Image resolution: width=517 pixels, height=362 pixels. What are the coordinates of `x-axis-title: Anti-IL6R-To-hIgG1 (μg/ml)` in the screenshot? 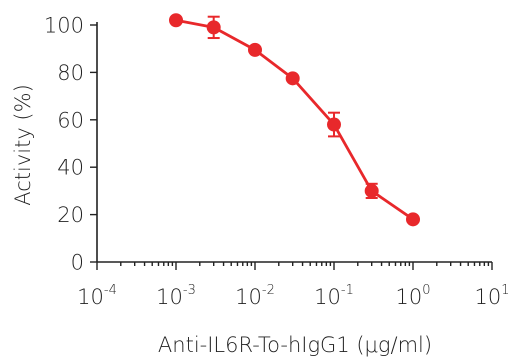 It's located at (295, 345).